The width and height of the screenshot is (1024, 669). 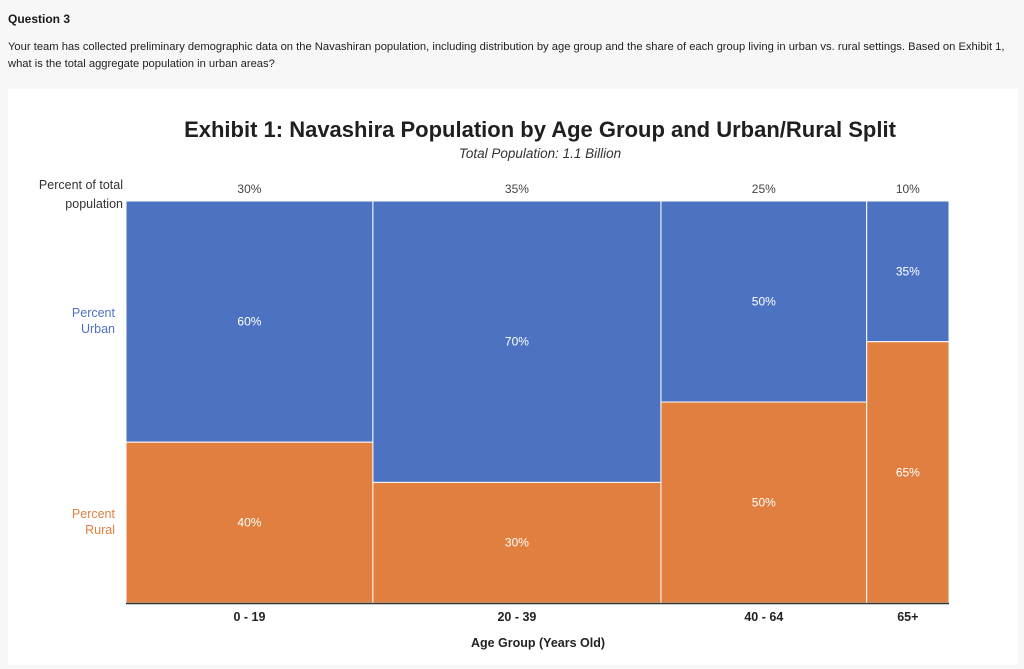 What do you see at coordinates (249, 617) in the screenshot?
I see `category-label: 0 - 19` at bounding box center [249, 617].